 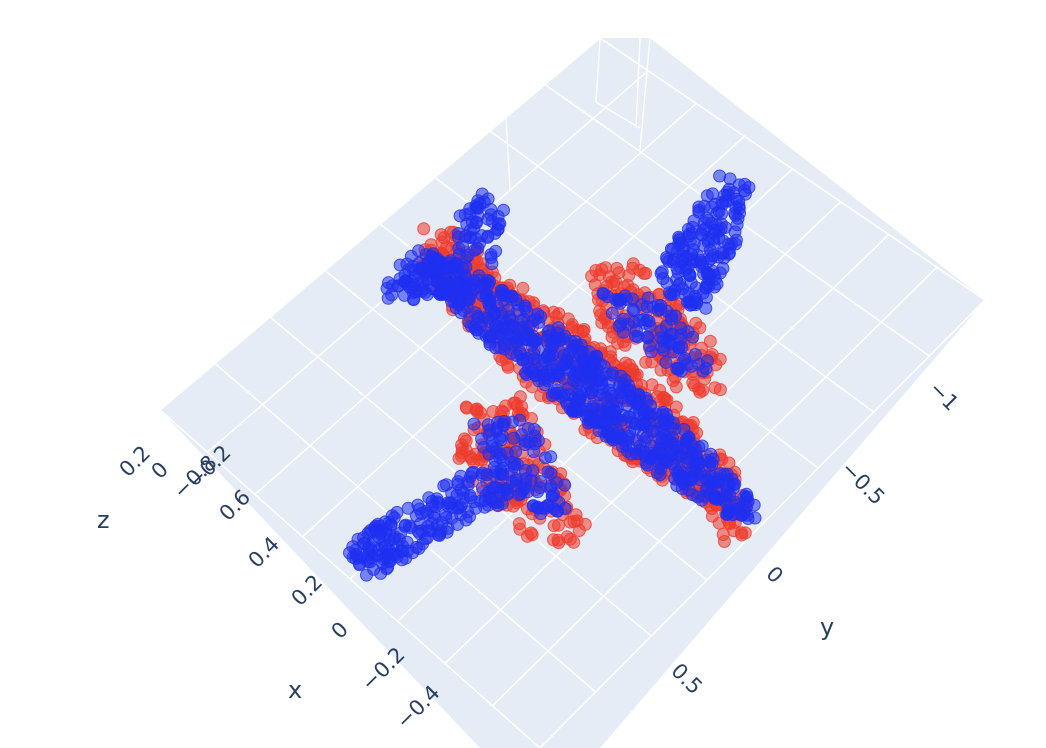 What do you see at coordinates (295, 690) in the screenshot?
I see `x-axis-title: x` at bounding box center [295, 690].